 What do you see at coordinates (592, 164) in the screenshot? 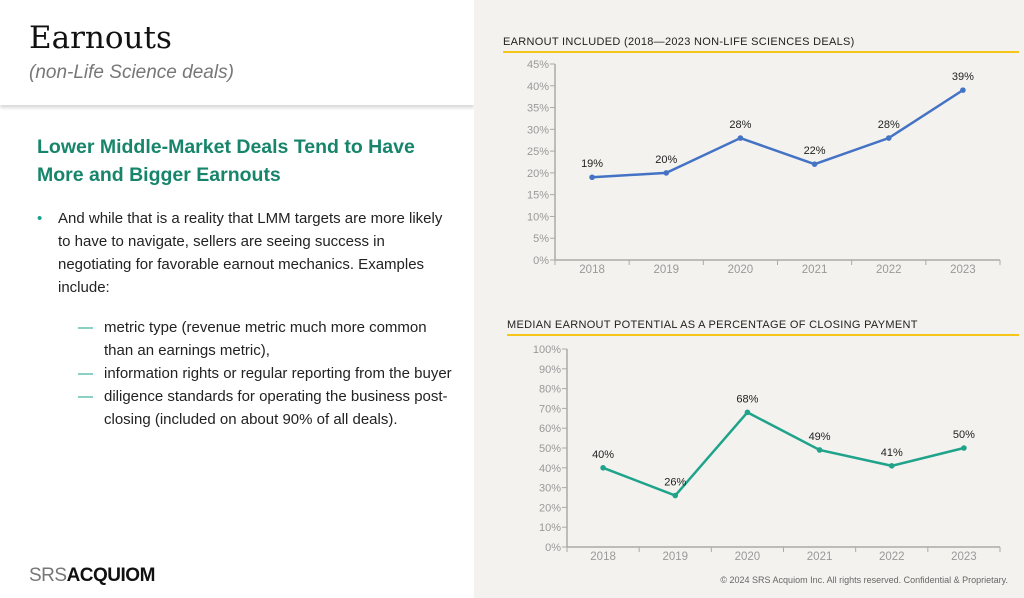
I see `data-label: 19%` at bounding box center [592, 164].